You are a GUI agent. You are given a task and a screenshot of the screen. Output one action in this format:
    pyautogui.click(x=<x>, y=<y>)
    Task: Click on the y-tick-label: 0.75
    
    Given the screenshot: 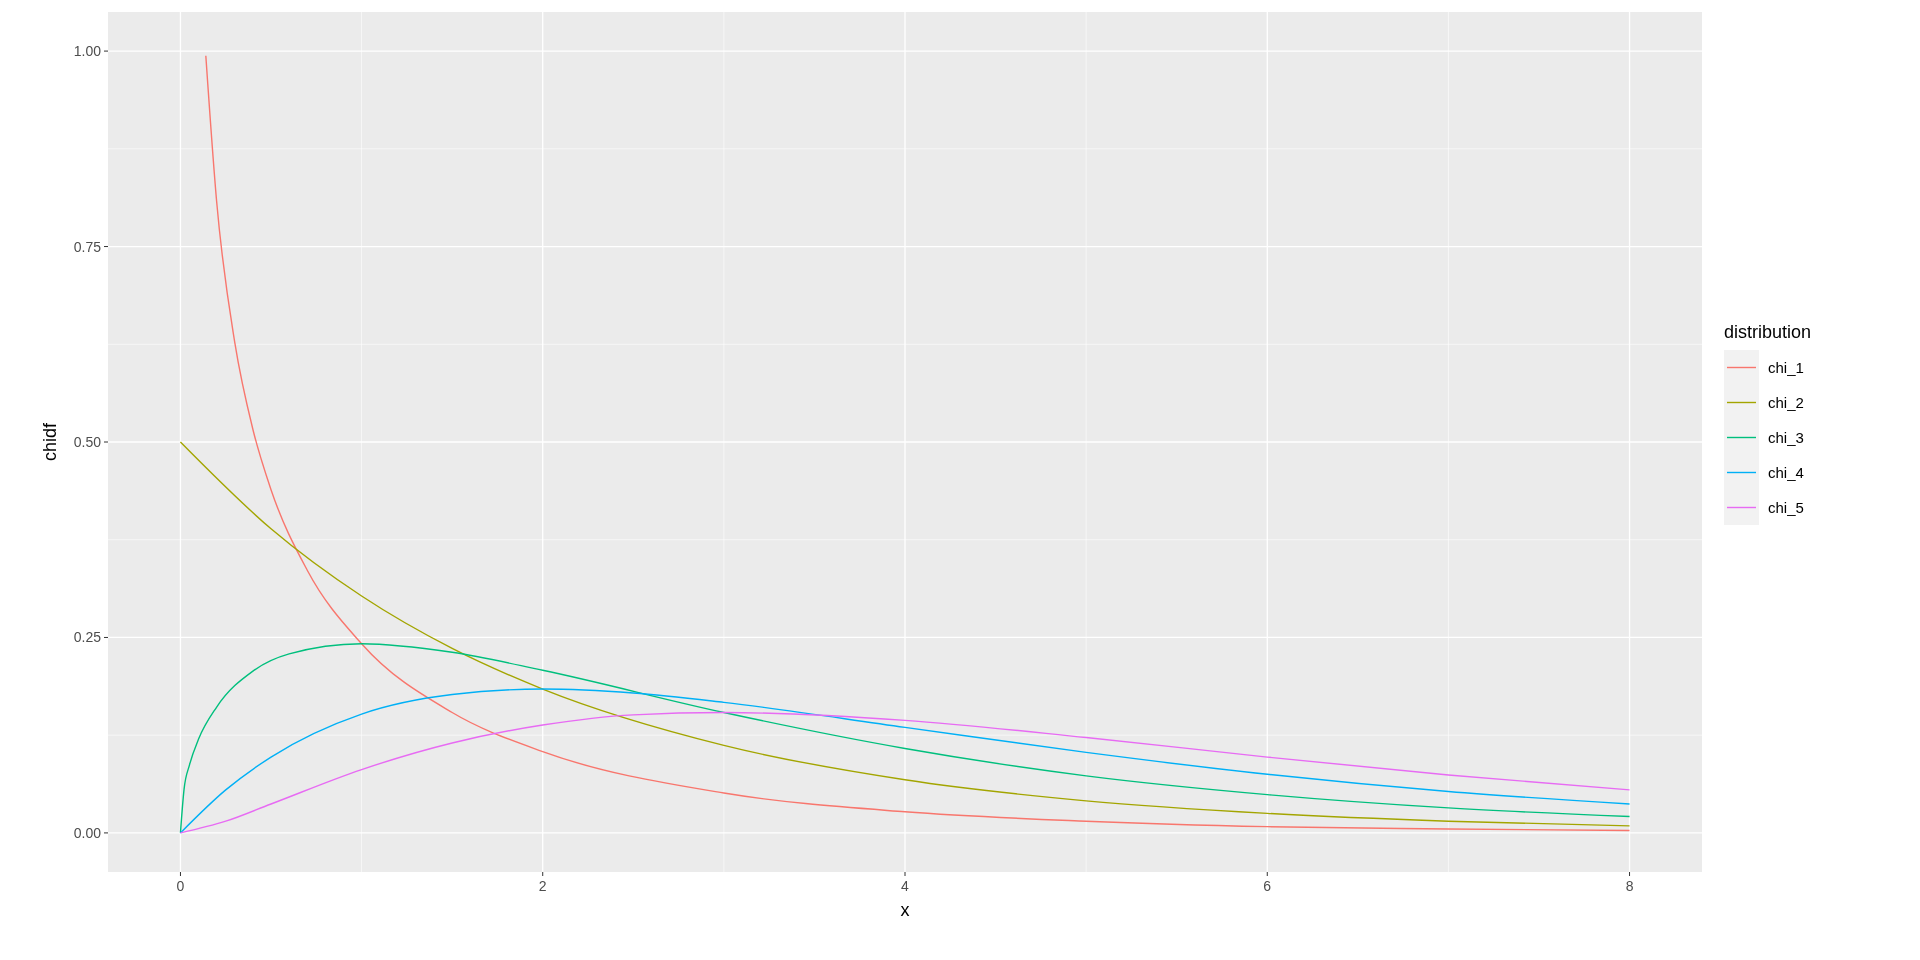 What is the action you would take?
    pyautogui.click(x=87, y=246)
    